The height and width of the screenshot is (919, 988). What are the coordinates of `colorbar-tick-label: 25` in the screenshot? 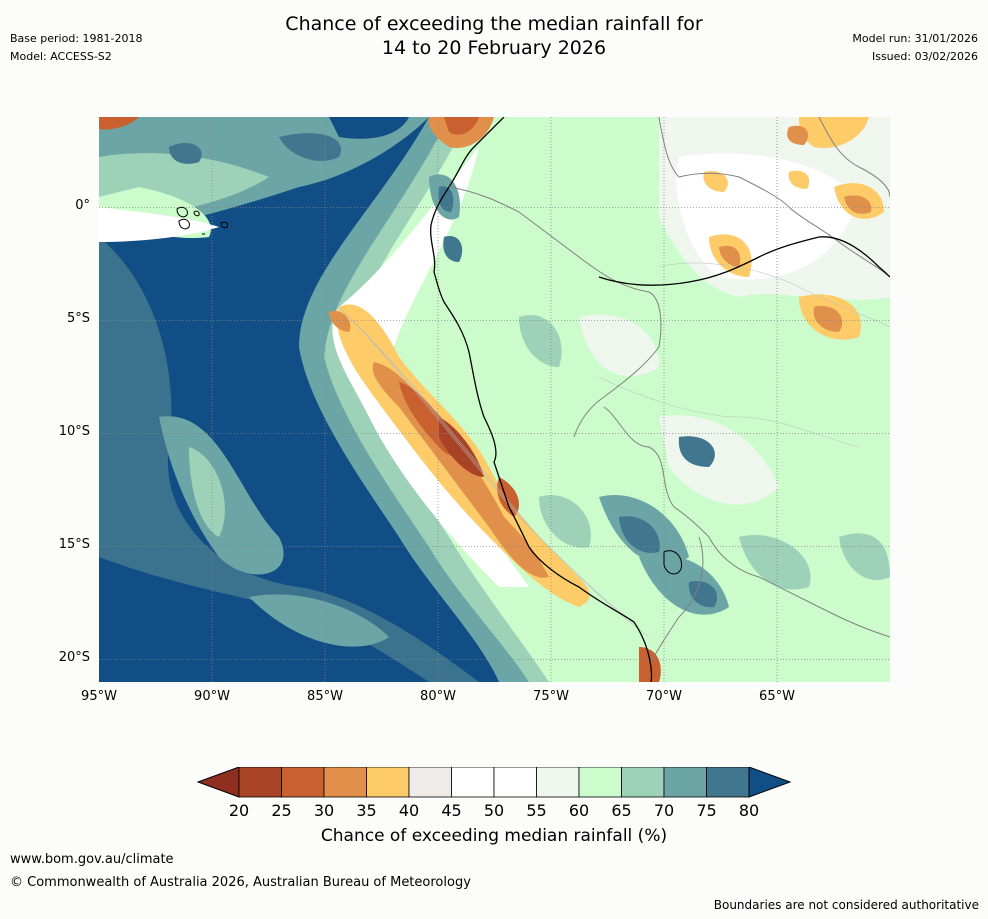 It's located at (281, 810).